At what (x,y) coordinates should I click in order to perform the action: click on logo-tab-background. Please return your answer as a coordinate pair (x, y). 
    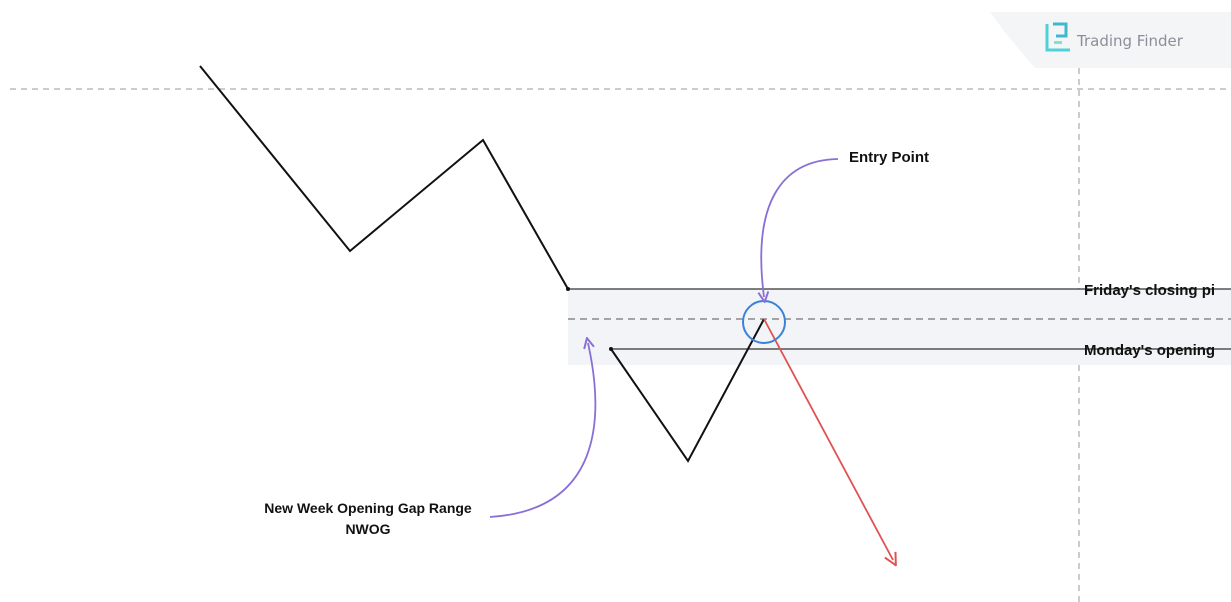
    Looking at the image, I should click on (1110, 40).